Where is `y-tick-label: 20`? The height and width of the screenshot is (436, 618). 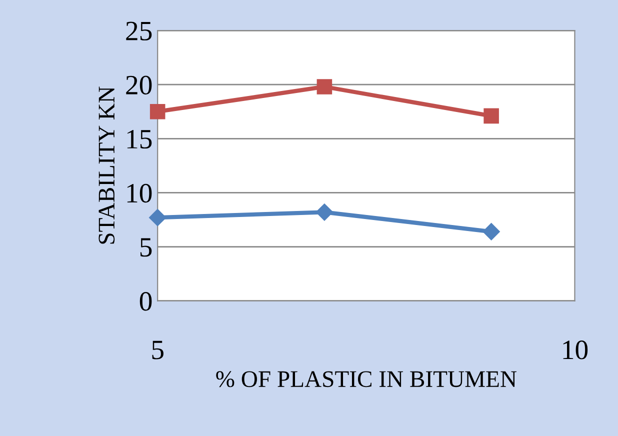
y-tick-label: 20 is located at coordinates (139, 85).